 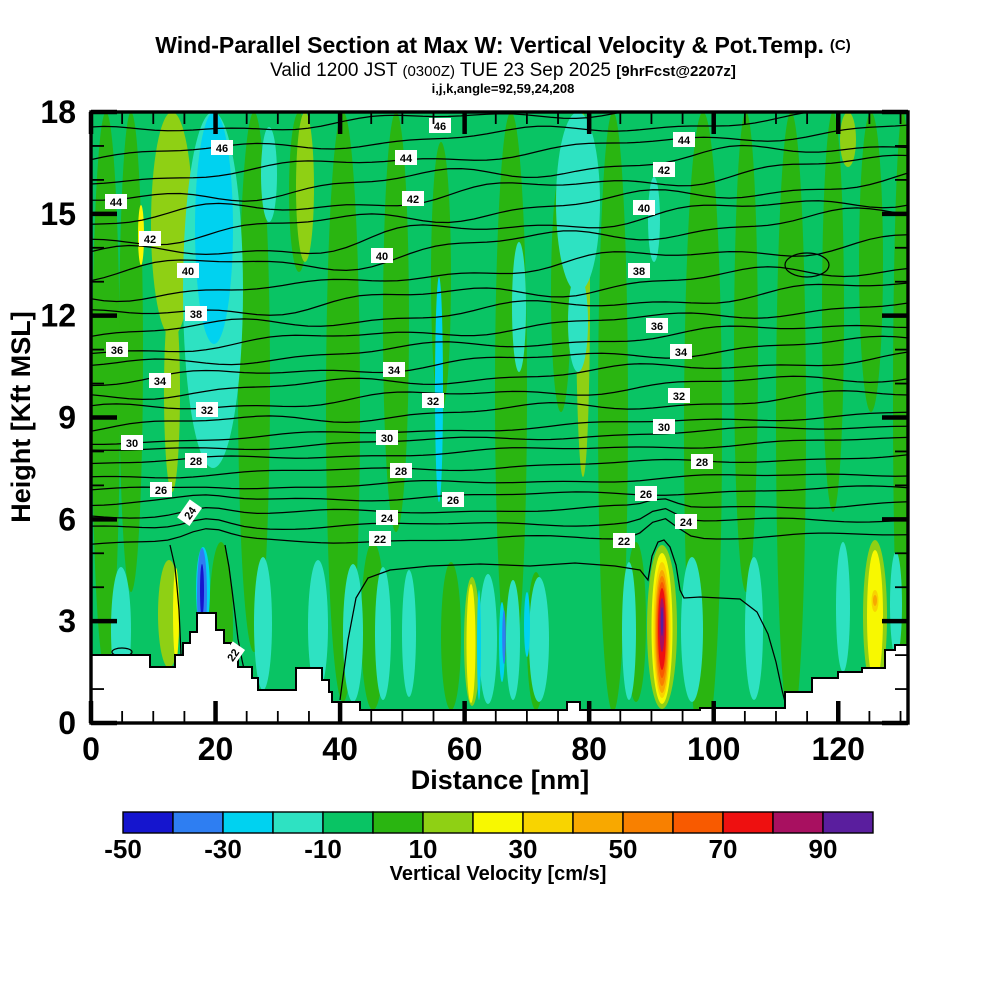 I want to click on y-tick-label: 15, so click(x=58, y=214).